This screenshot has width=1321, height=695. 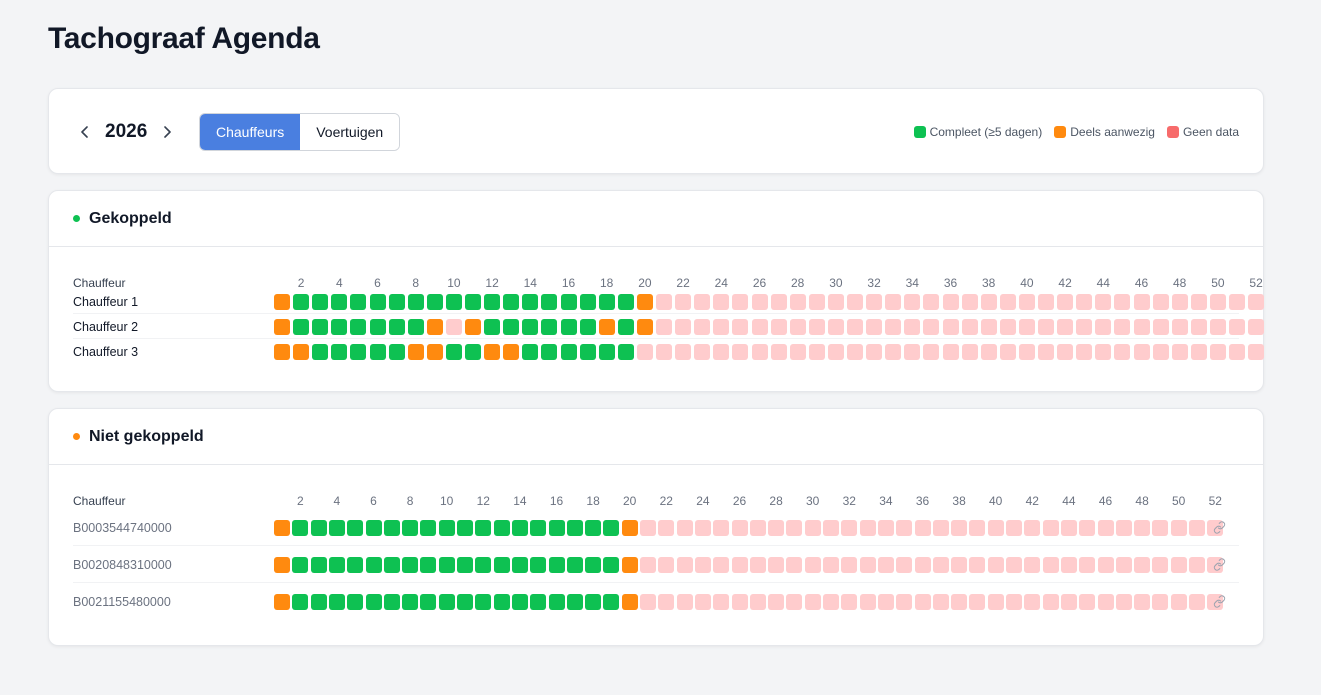 What do you see at coordinates (167, 132) in the screenshot?
I see `next-year-button` at bounding box center [167, 132].